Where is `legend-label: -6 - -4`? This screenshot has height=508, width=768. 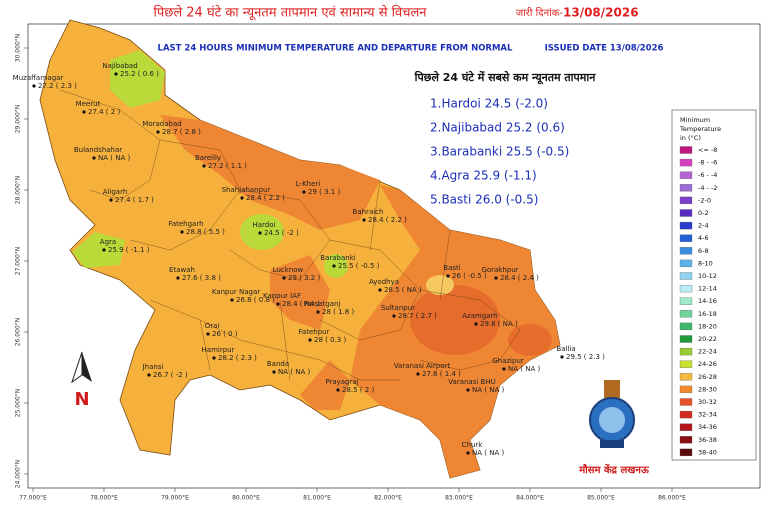 legend-label: -6 - -4 is located at coordinates (707, 175).